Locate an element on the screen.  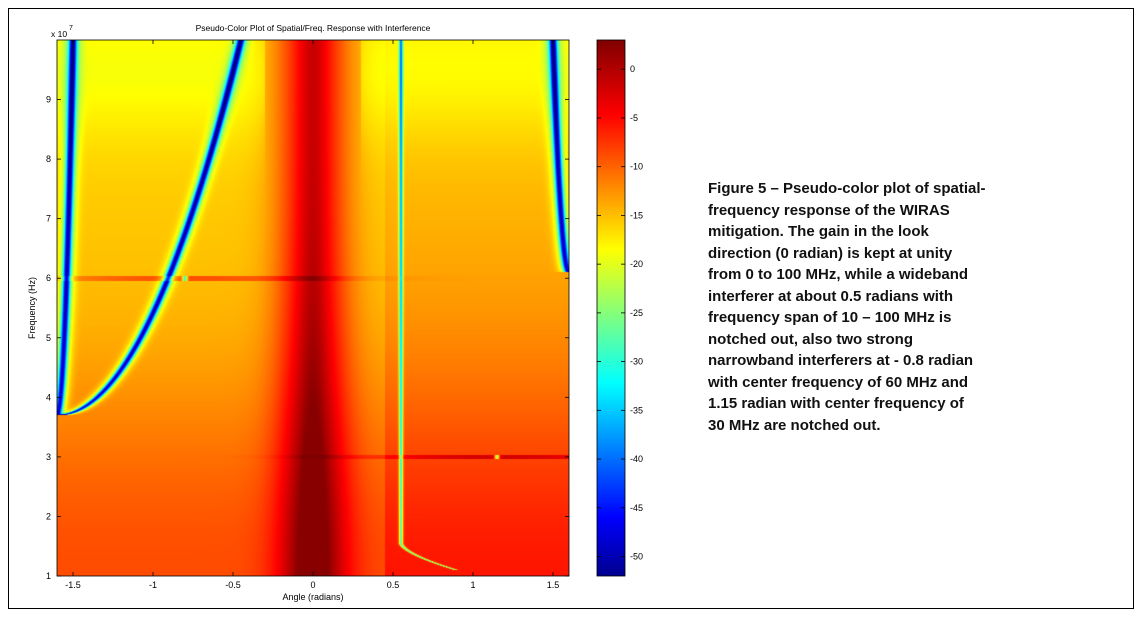
caption-line: narrowband interferers at - 0.8 radian is located at coordinates (841, 360).